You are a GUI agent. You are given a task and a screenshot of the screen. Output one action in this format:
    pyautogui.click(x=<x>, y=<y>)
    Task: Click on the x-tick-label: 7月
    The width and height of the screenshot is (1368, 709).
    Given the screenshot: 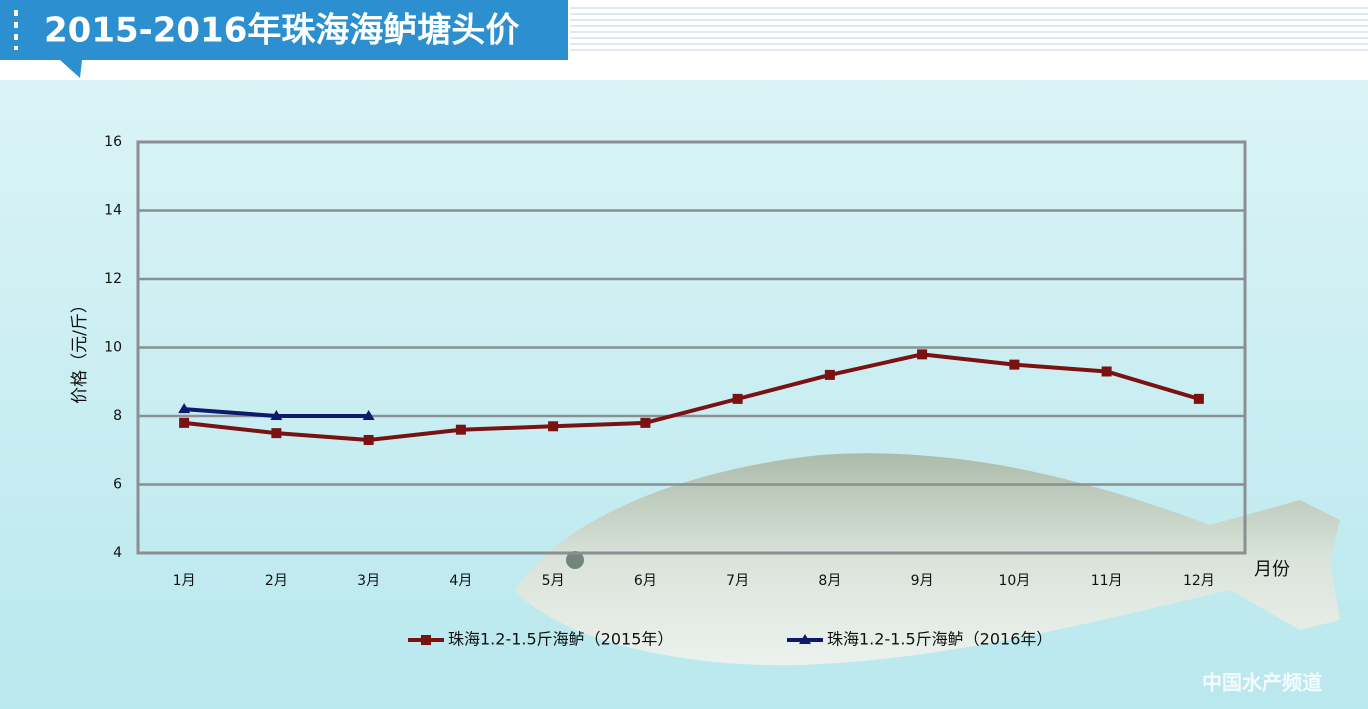 What is the action you would take?
    pyautogui.click(x=737, y=581)
    